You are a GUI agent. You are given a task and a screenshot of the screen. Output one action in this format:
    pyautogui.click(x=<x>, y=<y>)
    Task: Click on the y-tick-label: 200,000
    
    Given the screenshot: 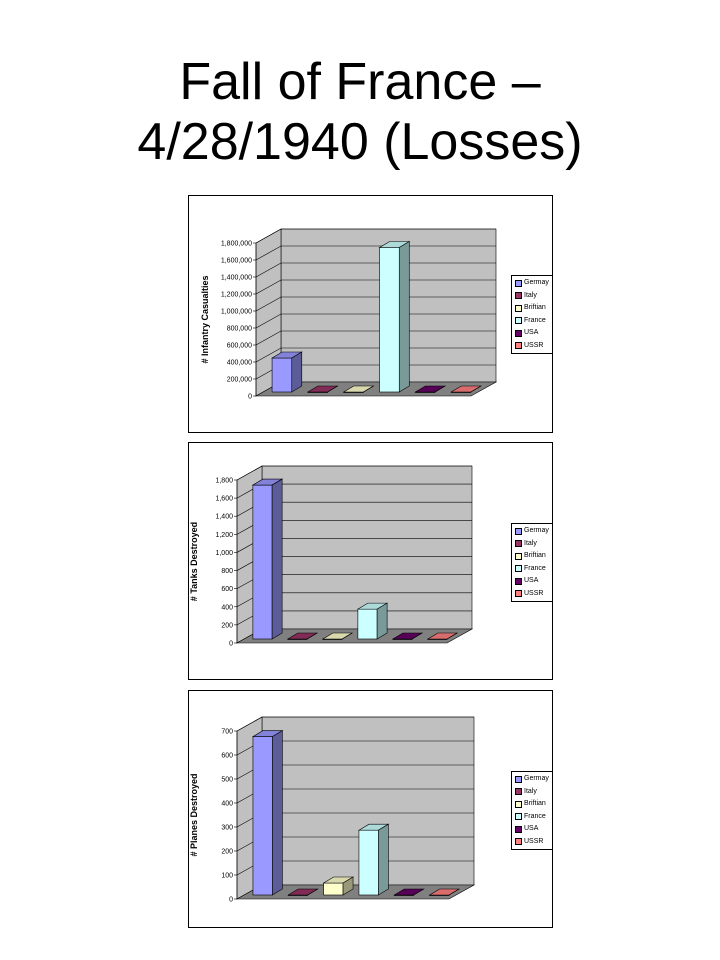 What is the action you would take?
    pyautogui.click(x=239, y=380)
    